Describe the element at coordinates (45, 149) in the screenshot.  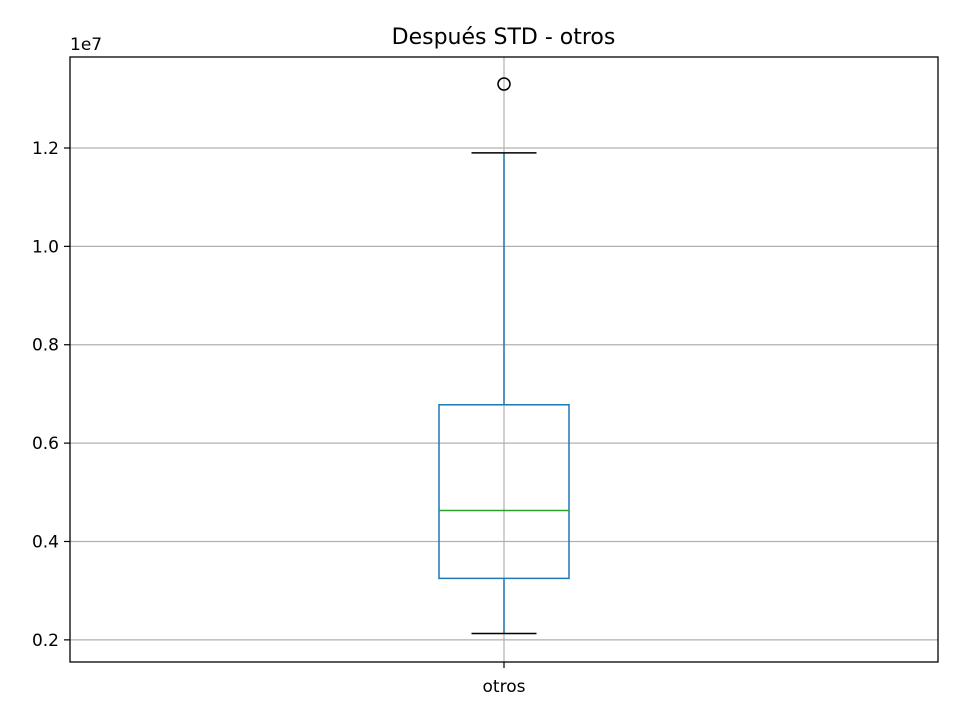
I see `y-tick-label: 1.2` at that location.